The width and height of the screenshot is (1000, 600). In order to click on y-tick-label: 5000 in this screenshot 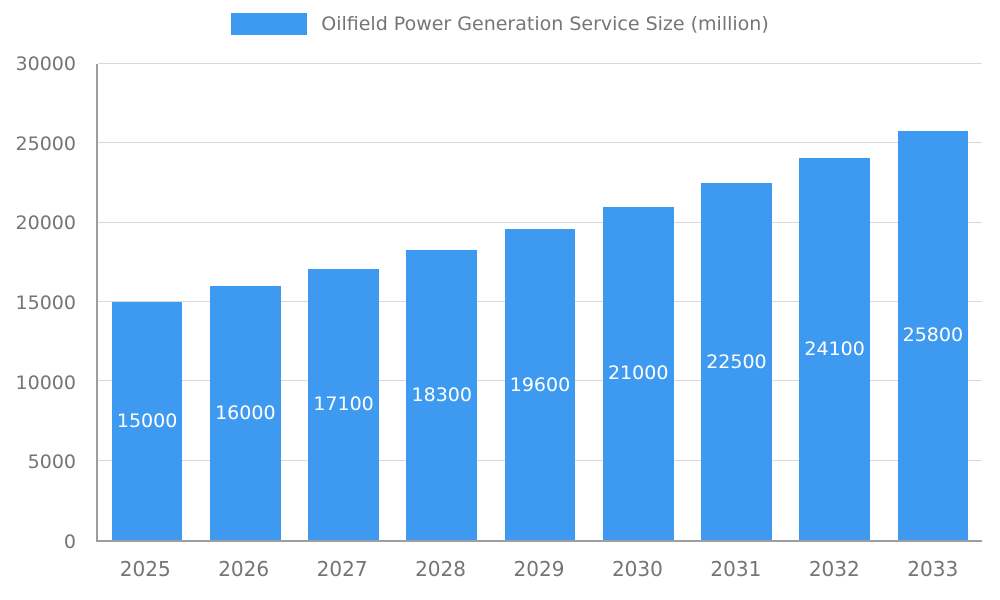, I will do `click(51, 462)`.